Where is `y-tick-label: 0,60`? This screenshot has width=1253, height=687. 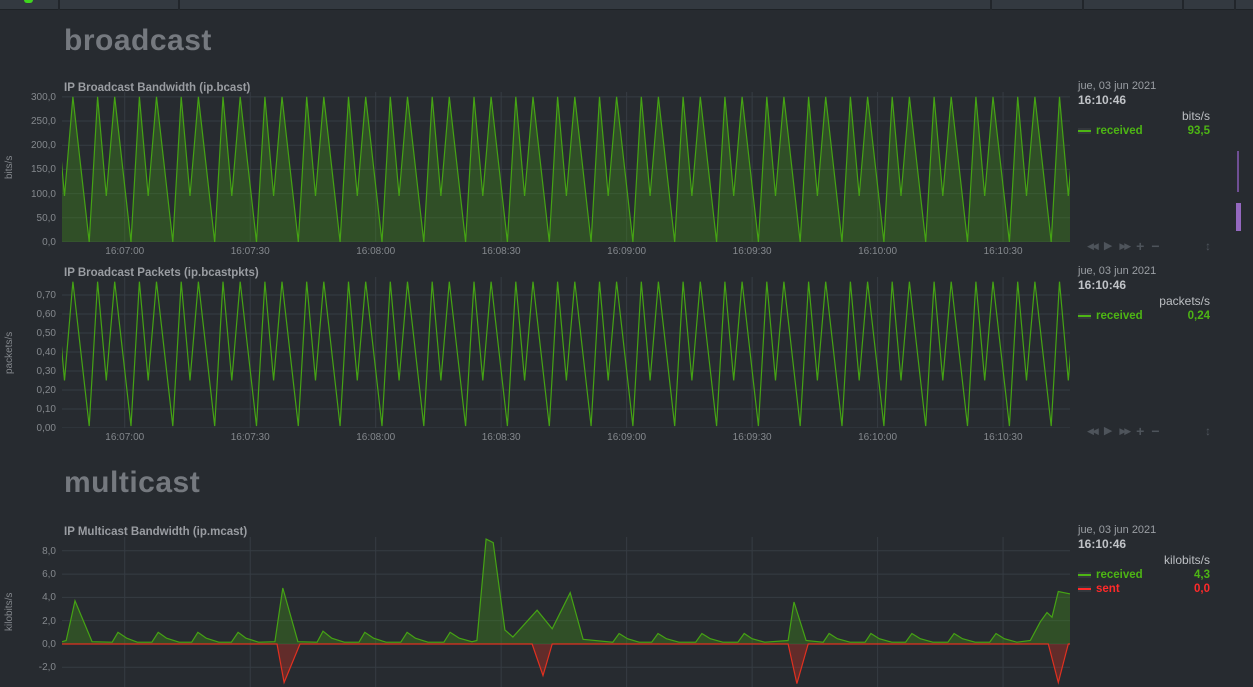 y-tick-label: 0,60 is located at coordinates (46, 315).